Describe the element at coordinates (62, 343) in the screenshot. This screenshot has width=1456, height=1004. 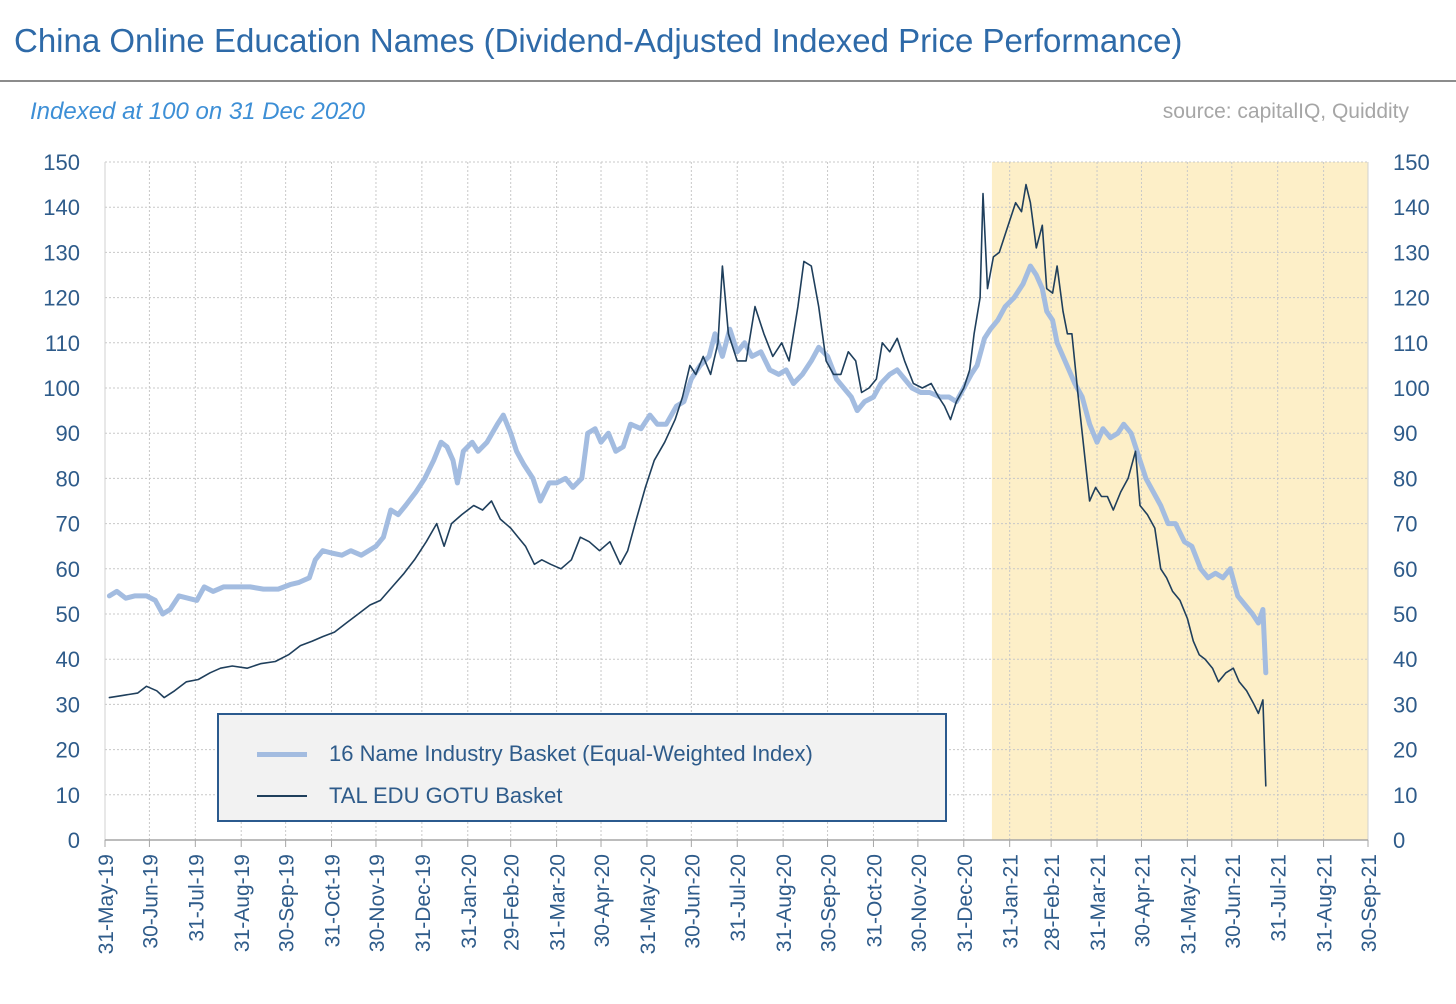
I see `y-tick-label-left: 110` at that location.